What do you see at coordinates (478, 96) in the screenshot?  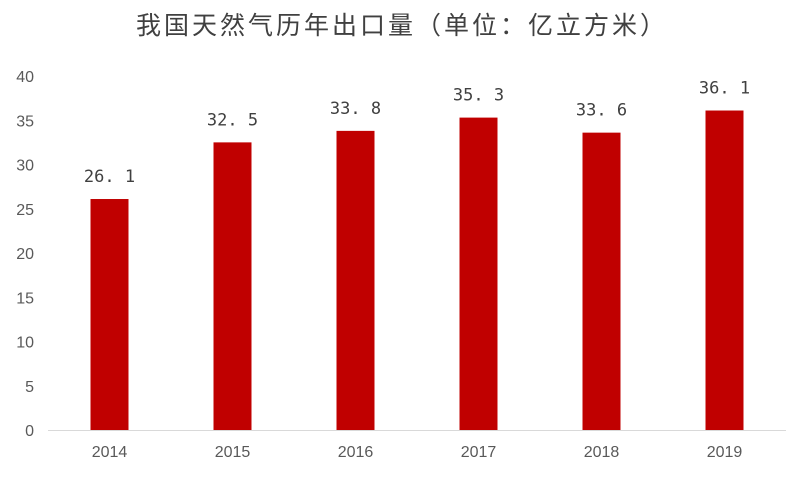 I see `data-label: 35. 3` at bounding box center [478, 96].